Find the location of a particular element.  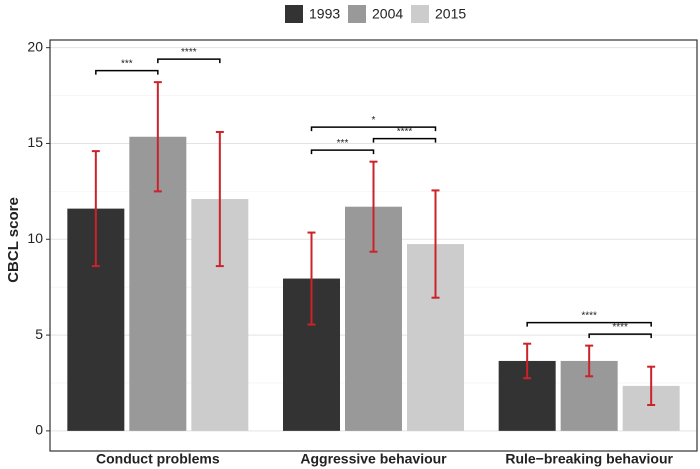

y-tick-label: 0 is located at coordinates (39, 430).